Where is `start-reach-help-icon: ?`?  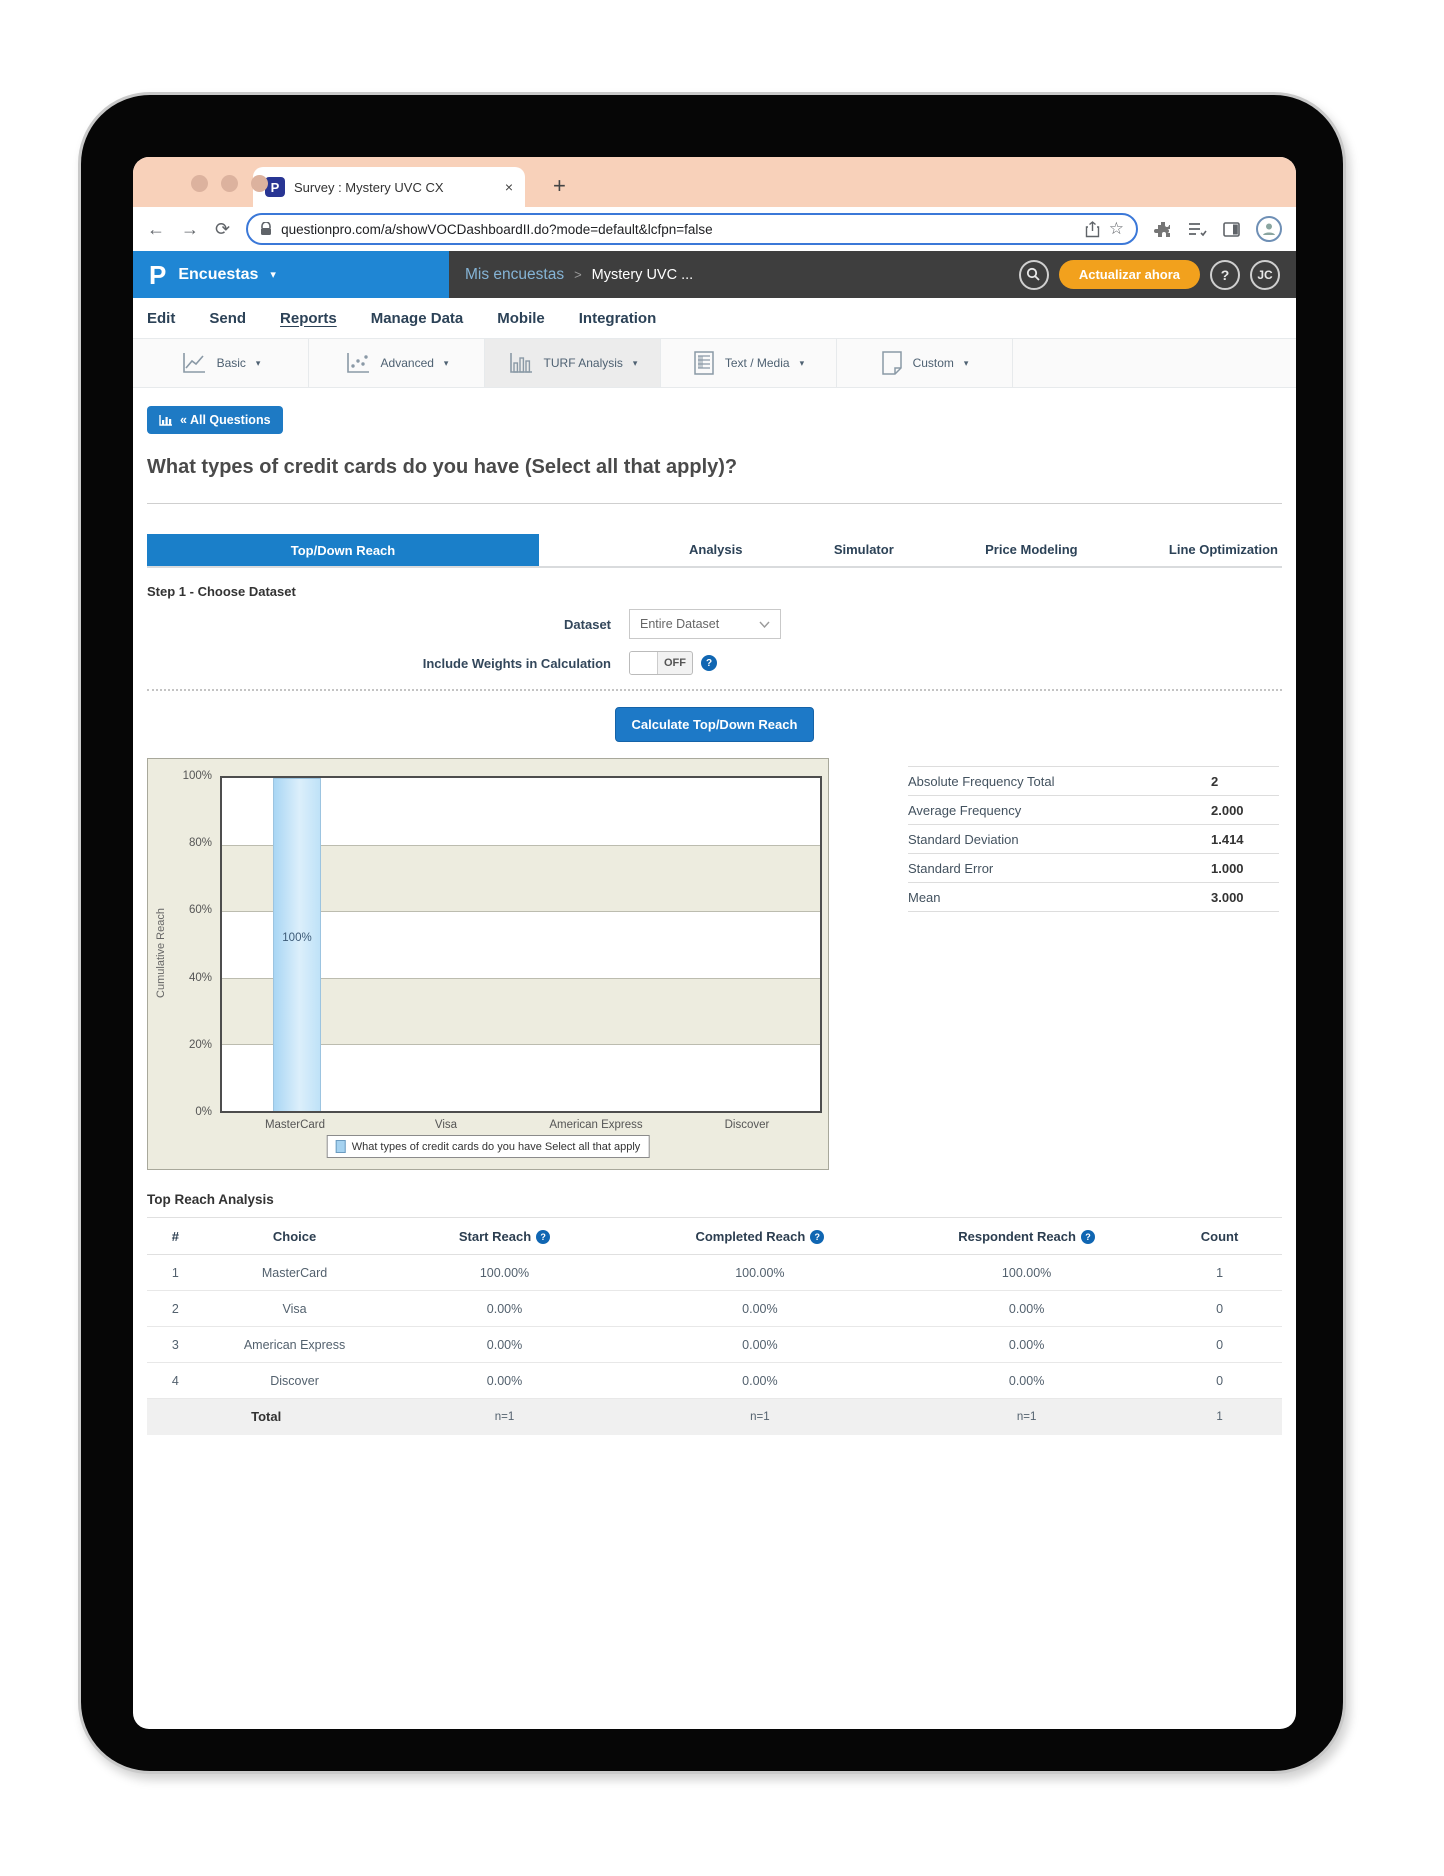
start-reach-help-icon: ? is located at coordinates (543, 1236).